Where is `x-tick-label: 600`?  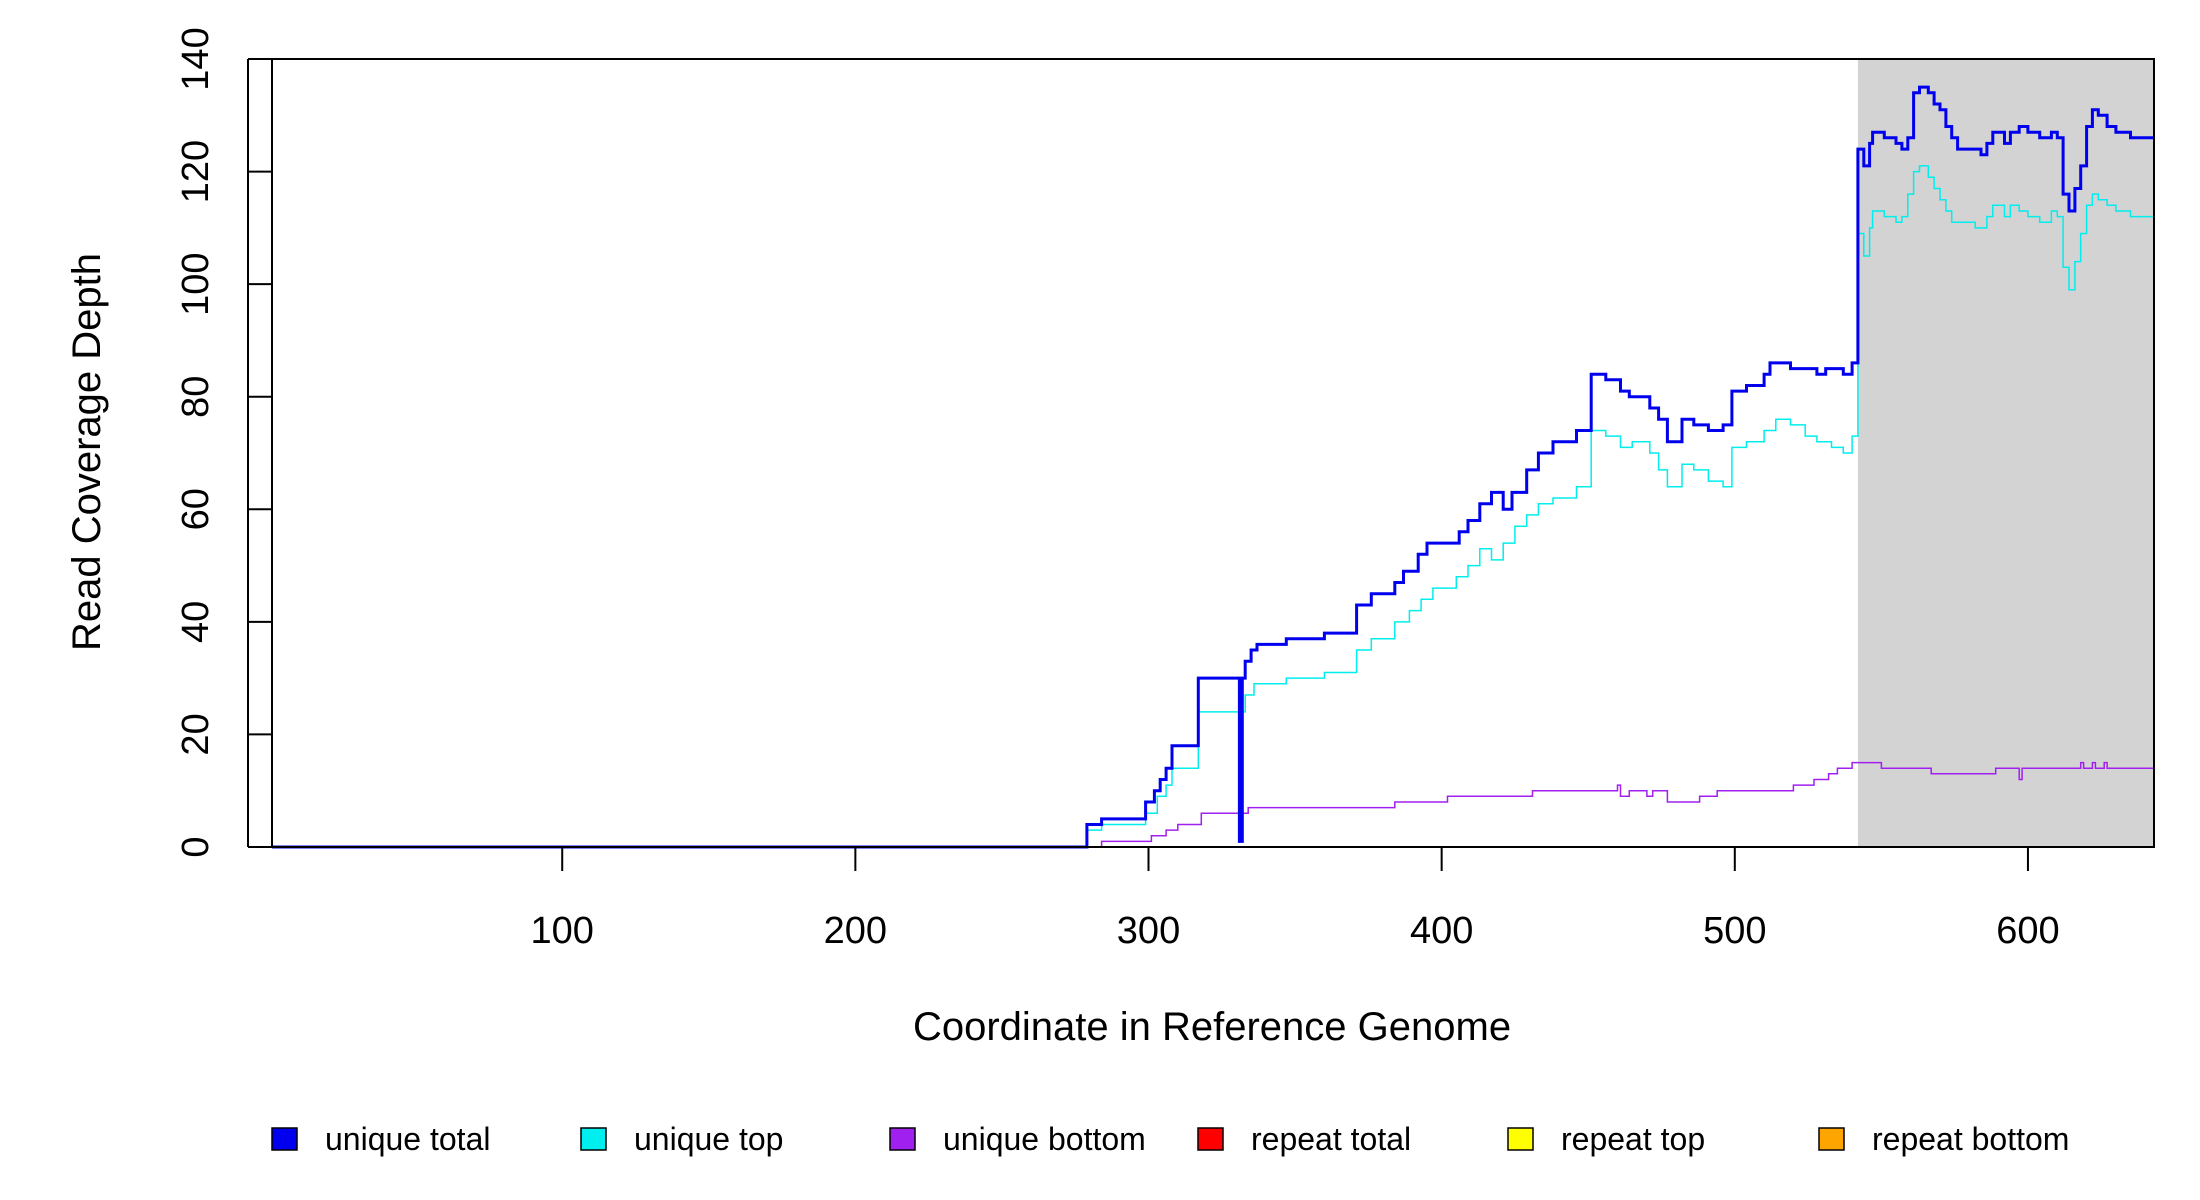
x-tick-label: 600 is located at coordinates (2027, 931).